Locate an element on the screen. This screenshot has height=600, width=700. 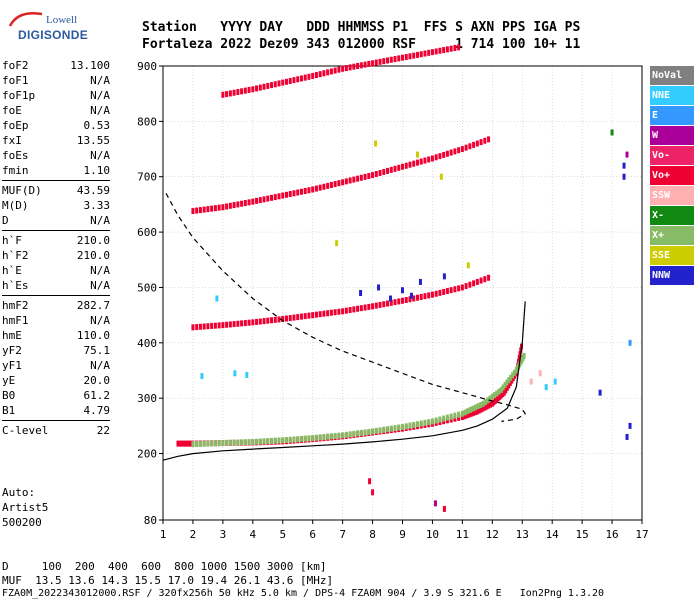
param-name: foEp is located at coordinates (15, 125).